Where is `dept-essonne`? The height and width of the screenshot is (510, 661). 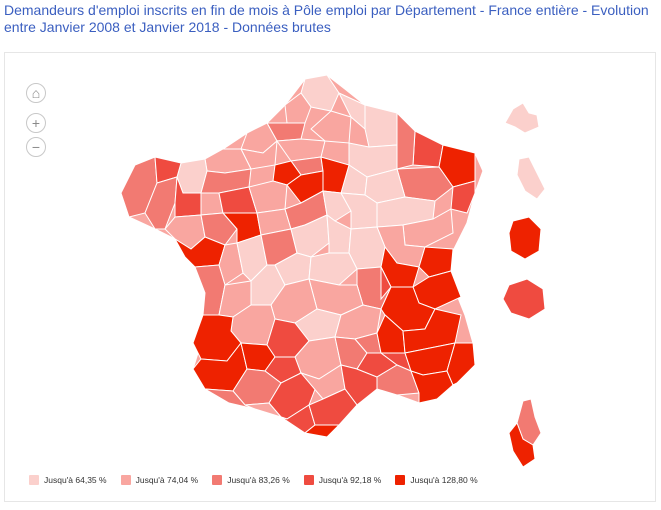 dept-essonne is located at coordinates (305, 187).